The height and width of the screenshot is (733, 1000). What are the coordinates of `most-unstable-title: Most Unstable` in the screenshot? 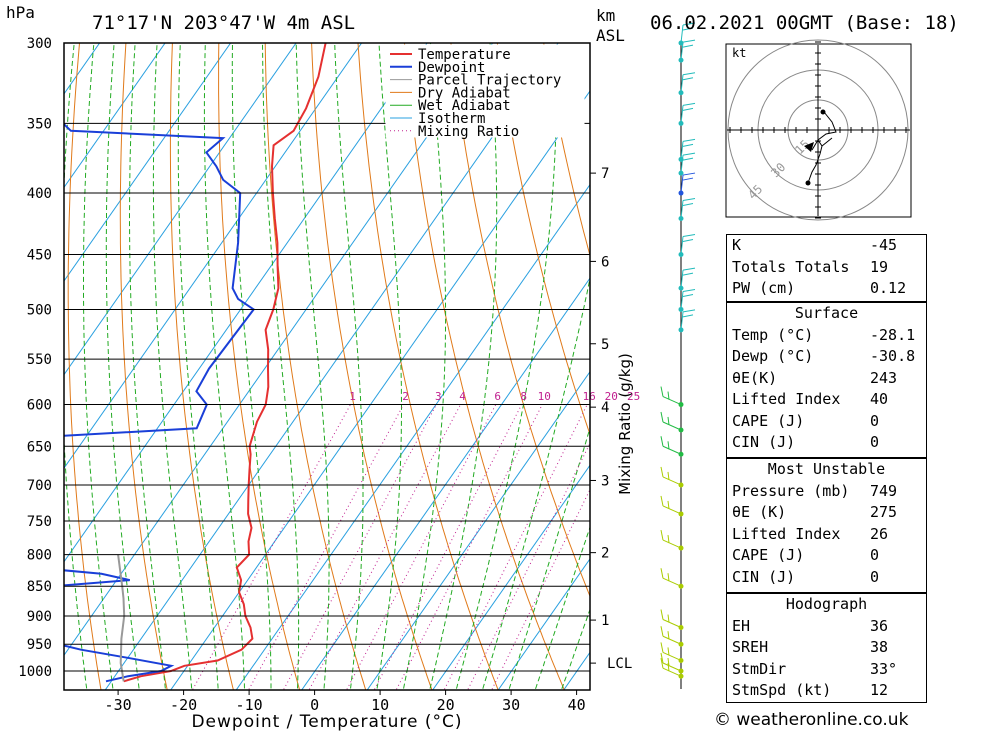 It's located at (826, 469).